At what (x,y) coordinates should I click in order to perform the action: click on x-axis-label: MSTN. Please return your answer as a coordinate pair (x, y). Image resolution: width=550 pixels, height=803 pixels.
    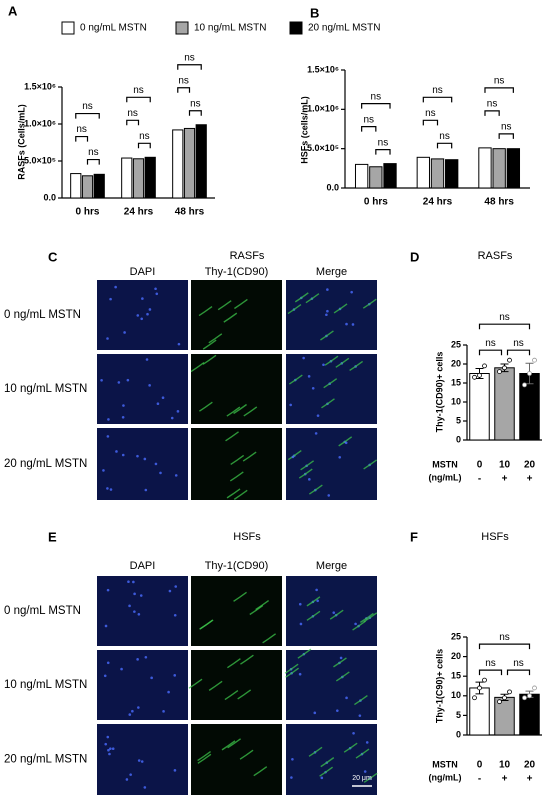
    Looking at the image, I should click on (445, 764).